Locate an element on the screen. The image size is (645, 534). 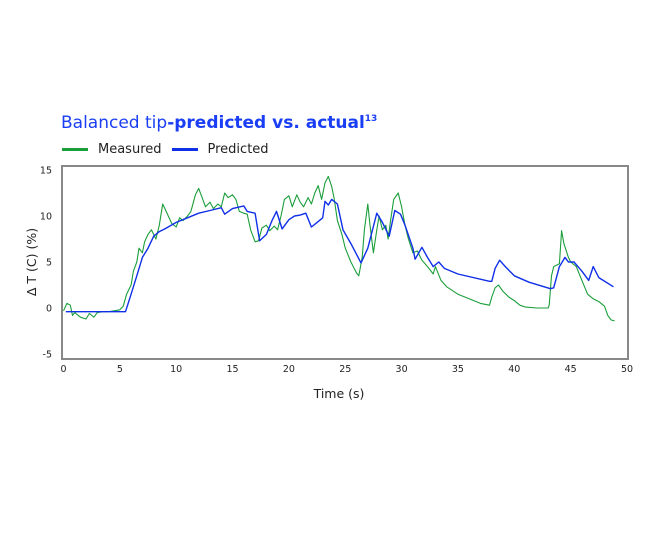
x-tick-label: 25 is located at coordinates (345, 369).